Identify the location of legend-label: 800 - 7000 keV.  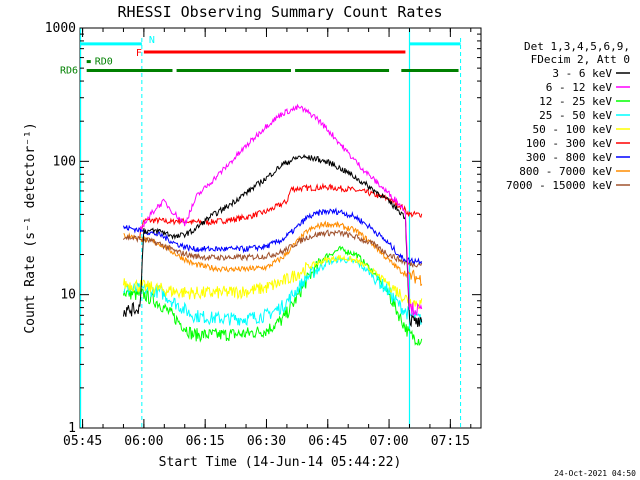
(565, 171).